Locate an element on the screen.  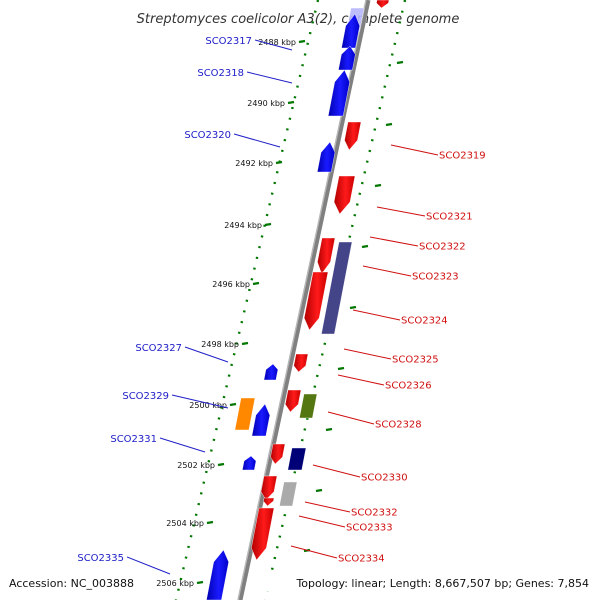
gene-label-SCO2318: SCO2318 is located at coordinates (220, 73).